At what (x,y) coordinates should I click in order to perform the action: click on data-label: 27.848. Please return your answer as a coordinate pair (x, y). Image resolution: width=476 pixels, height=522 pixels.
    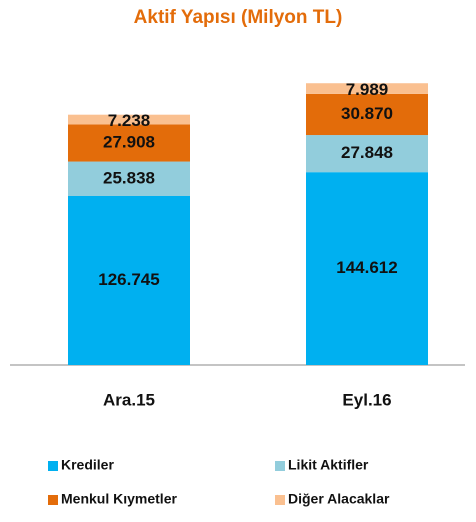
    Looking at the image, I should click on (367, 152).